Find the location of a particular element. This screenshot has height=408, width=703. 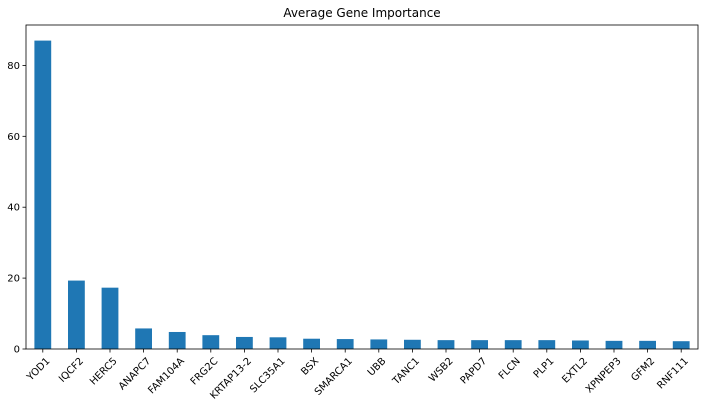

x-tick-label: RNF111 is located at coordinates (673, 374).